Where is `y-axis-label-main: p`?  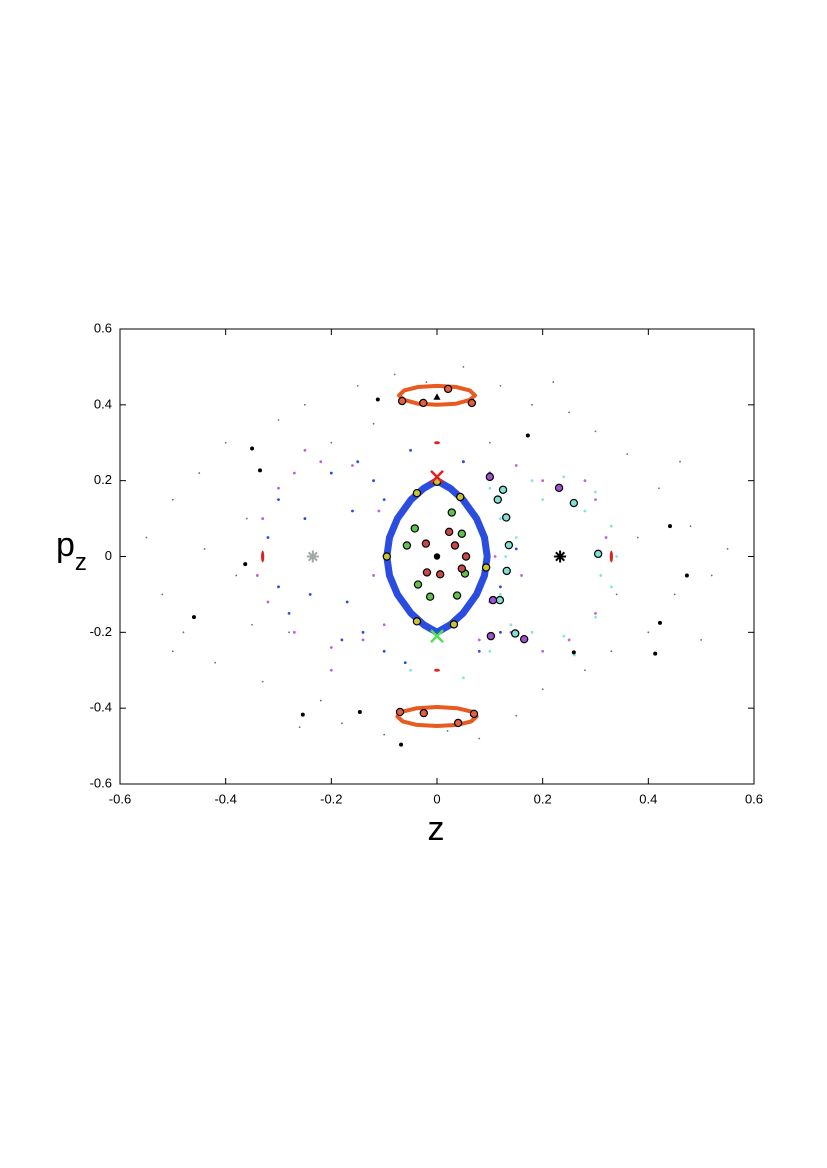
y-axis-label-main: p is located at coordinates (65, 545).